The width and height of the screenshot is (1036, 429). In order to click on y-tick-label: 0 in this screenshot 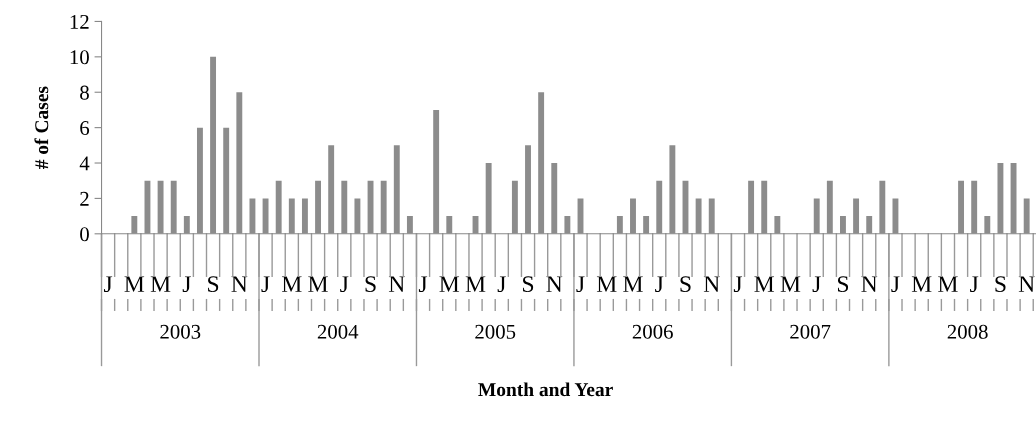, I will do `click(84, 234)`.